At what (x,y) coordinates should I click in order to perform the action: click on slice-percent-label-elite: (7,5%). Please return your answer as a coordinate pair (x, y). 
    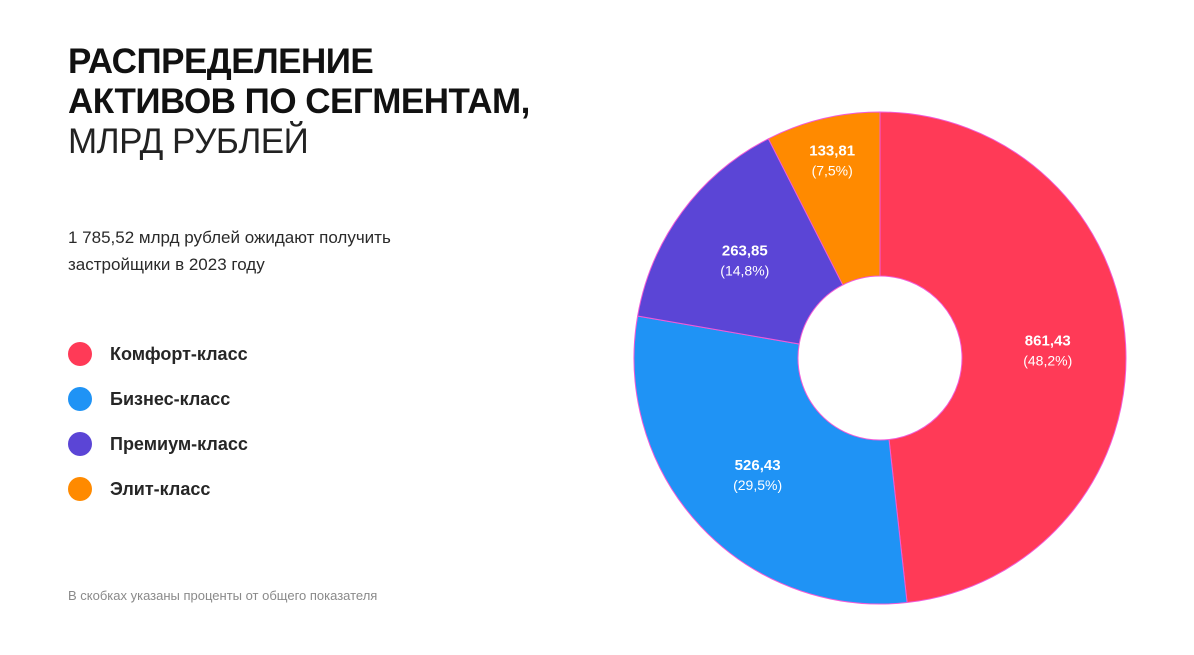
    Looking at the image, I should click on (832, 171).